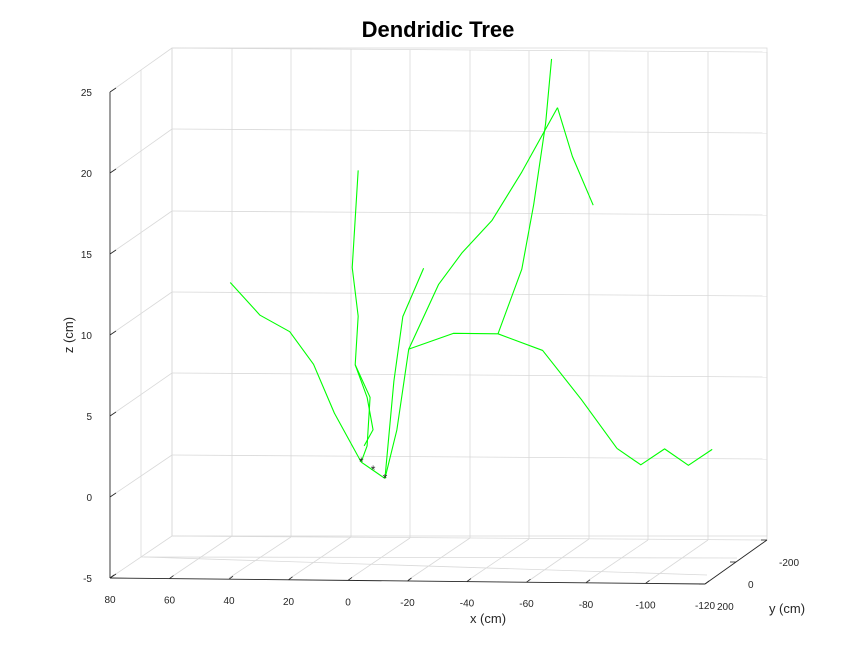  What do you see at coordinates (99, 336) in the screenshot?
I see `z-tick-labels: -5 0 5 10 15 20 25` at bounding box center [99, 336].